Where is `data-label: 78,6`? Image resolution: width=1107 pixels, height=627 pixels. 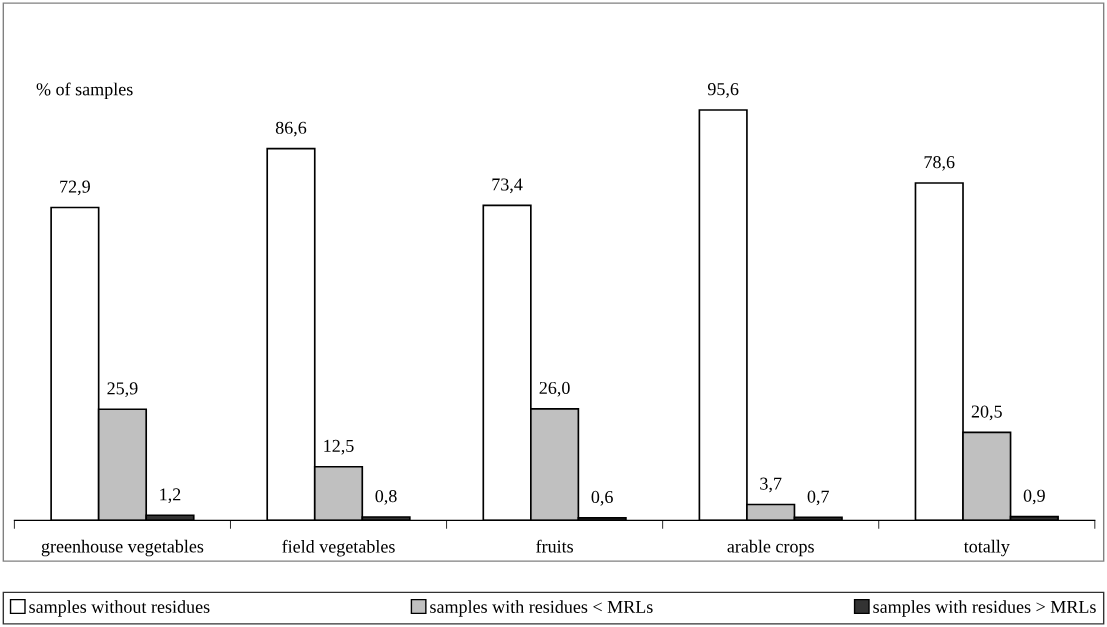 data-label: 78,6 is located at coordinates (939, 163).